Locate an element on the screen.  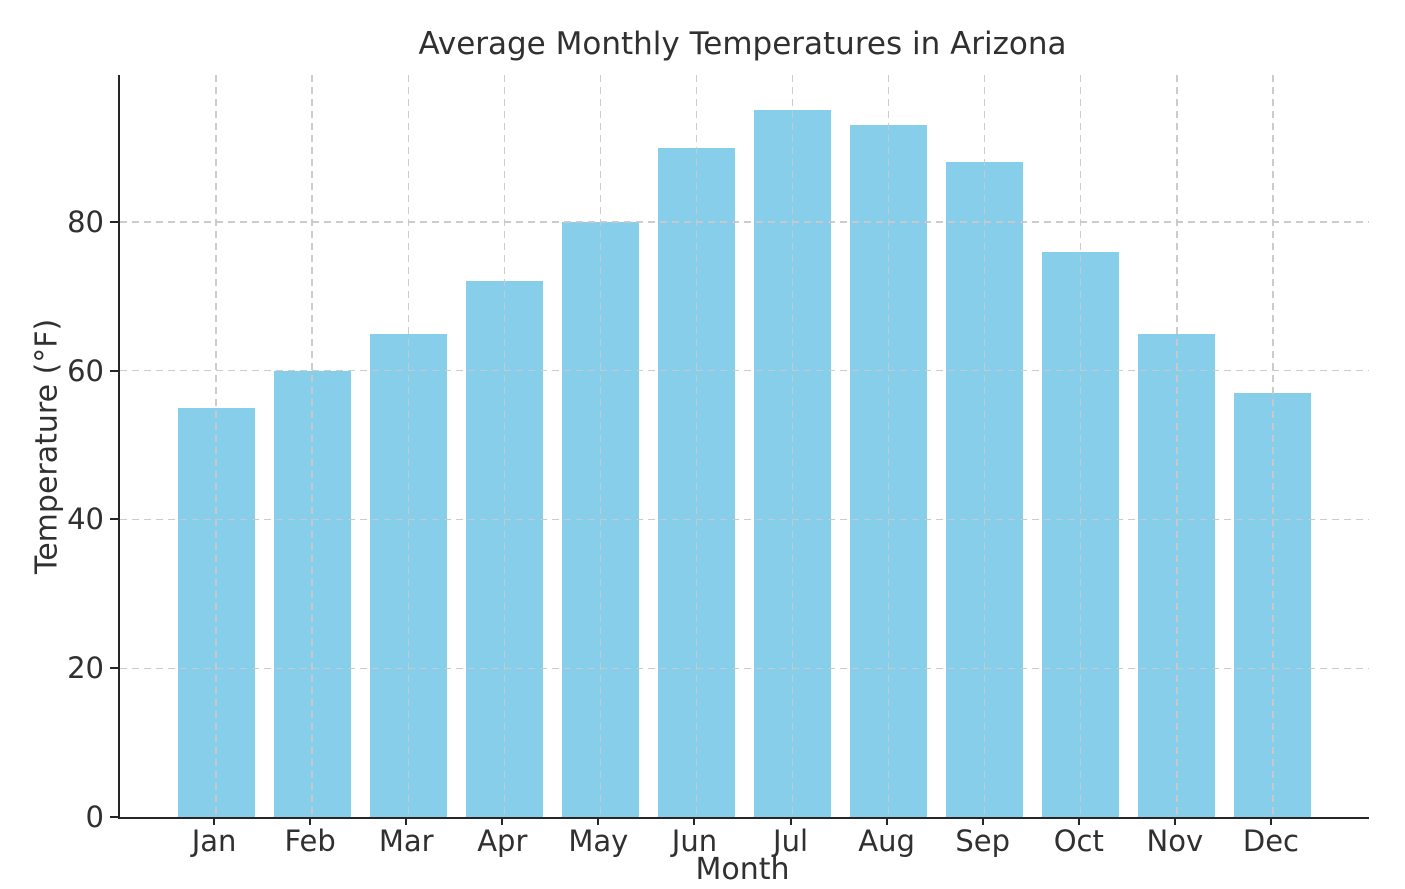
vertical-gridline-dec is located at coordinates (1273, 446).